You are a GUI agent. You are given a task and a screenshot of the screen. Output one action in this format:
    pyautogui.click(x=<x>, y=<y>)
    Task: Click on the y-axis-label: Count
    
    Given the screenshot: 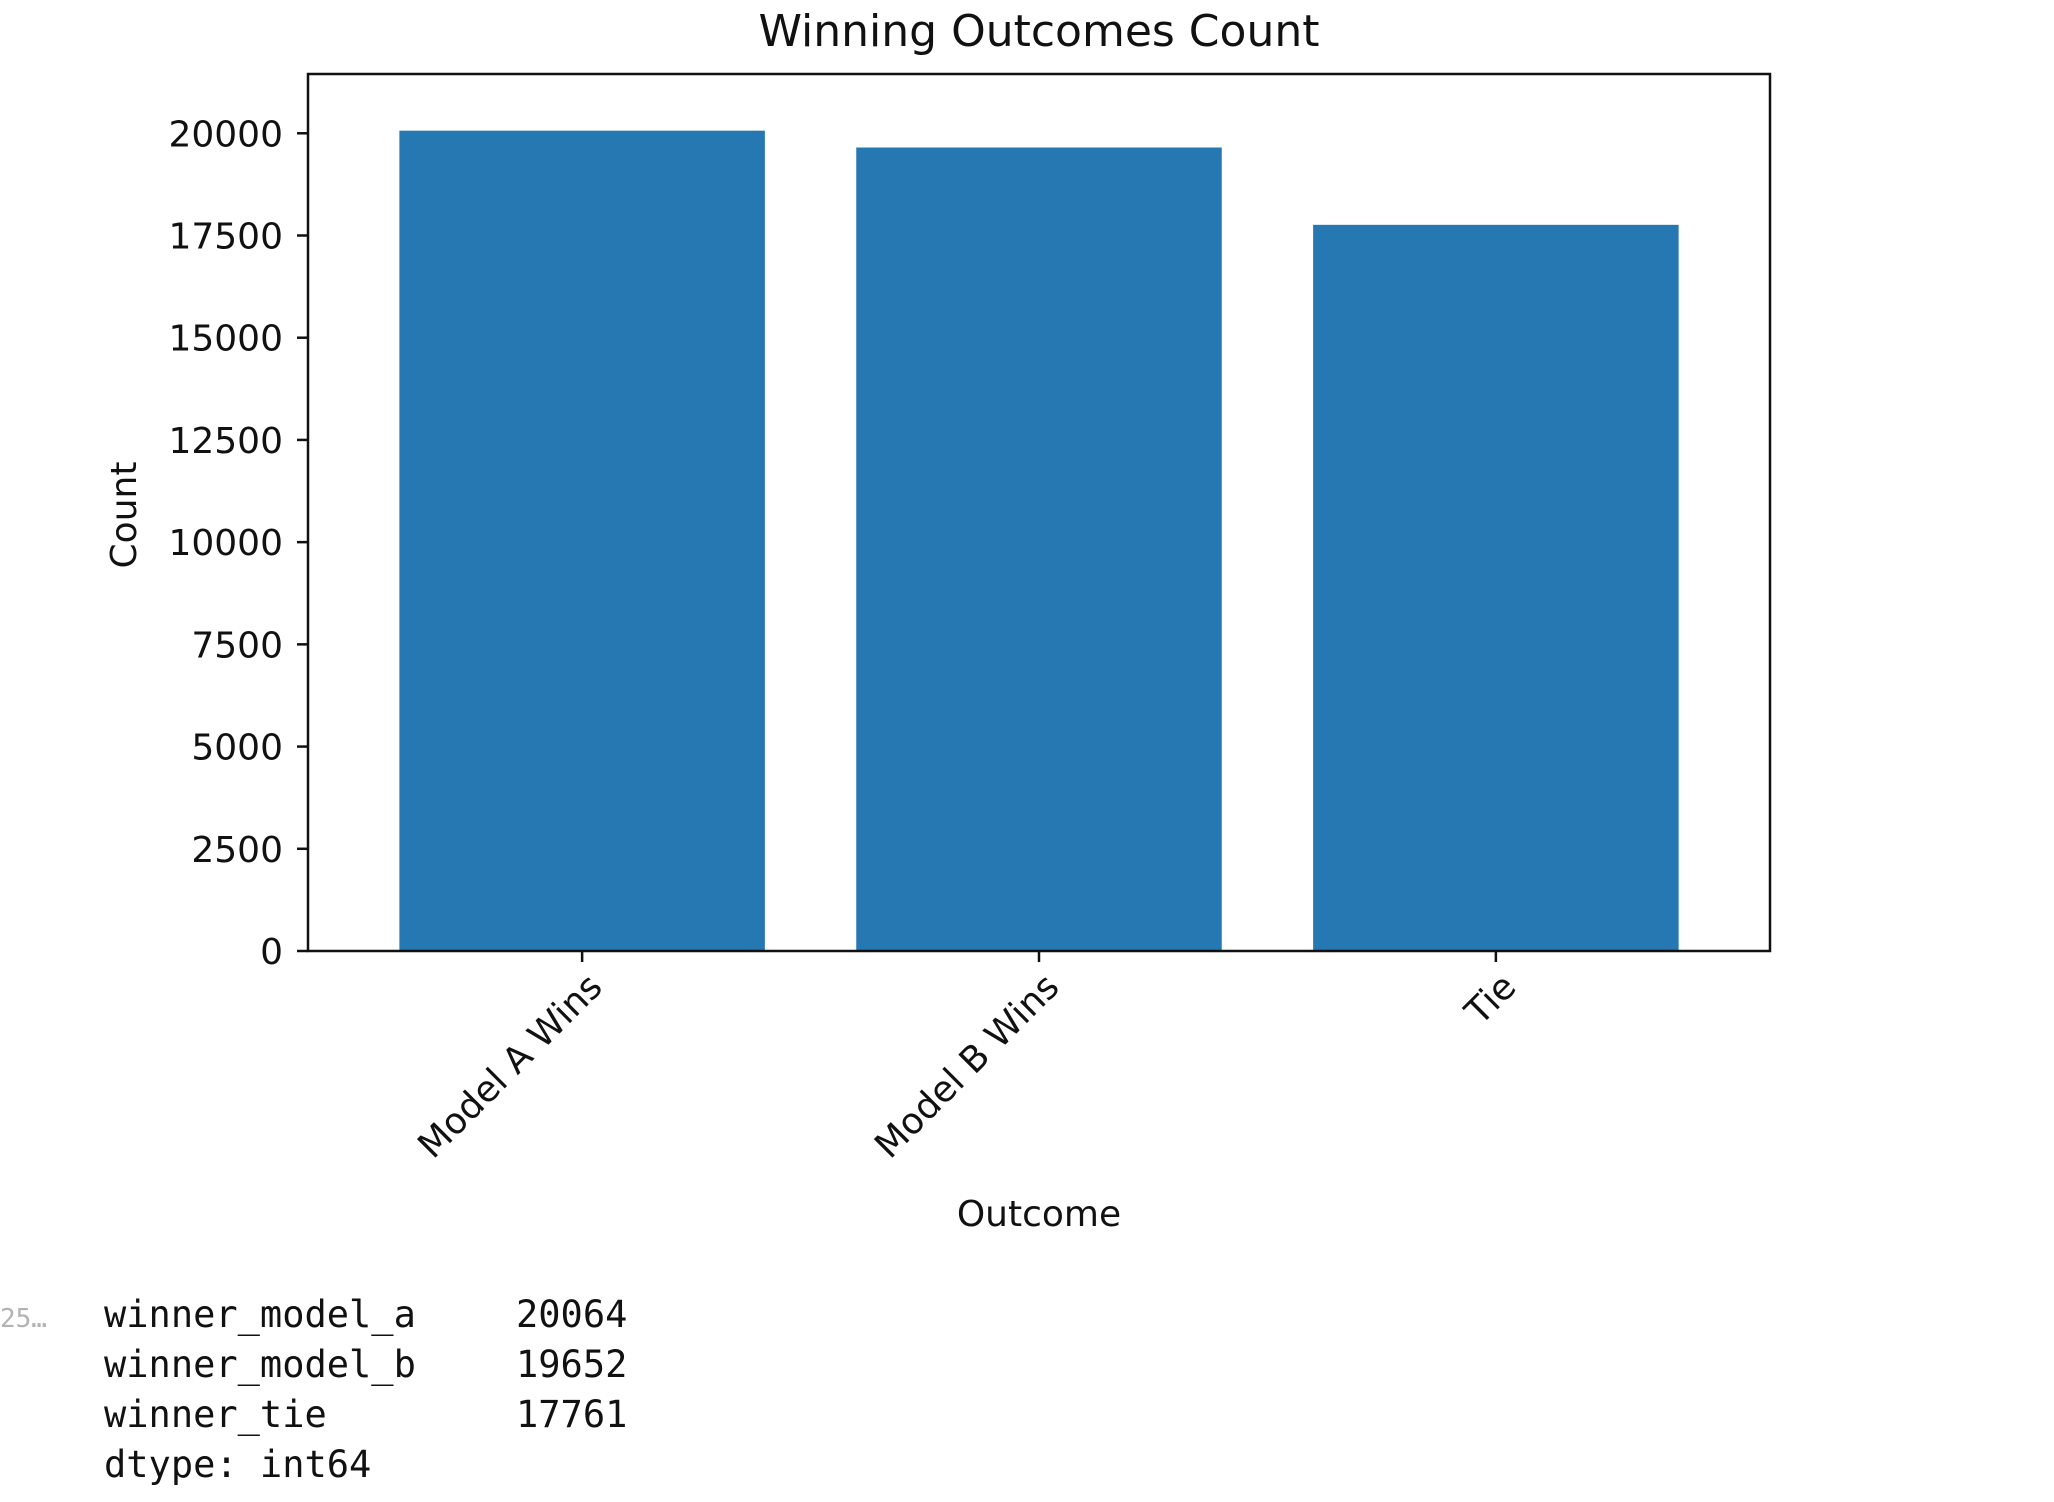 What is the action you would take?
    pyautogui.click(x=124, y=515)
    